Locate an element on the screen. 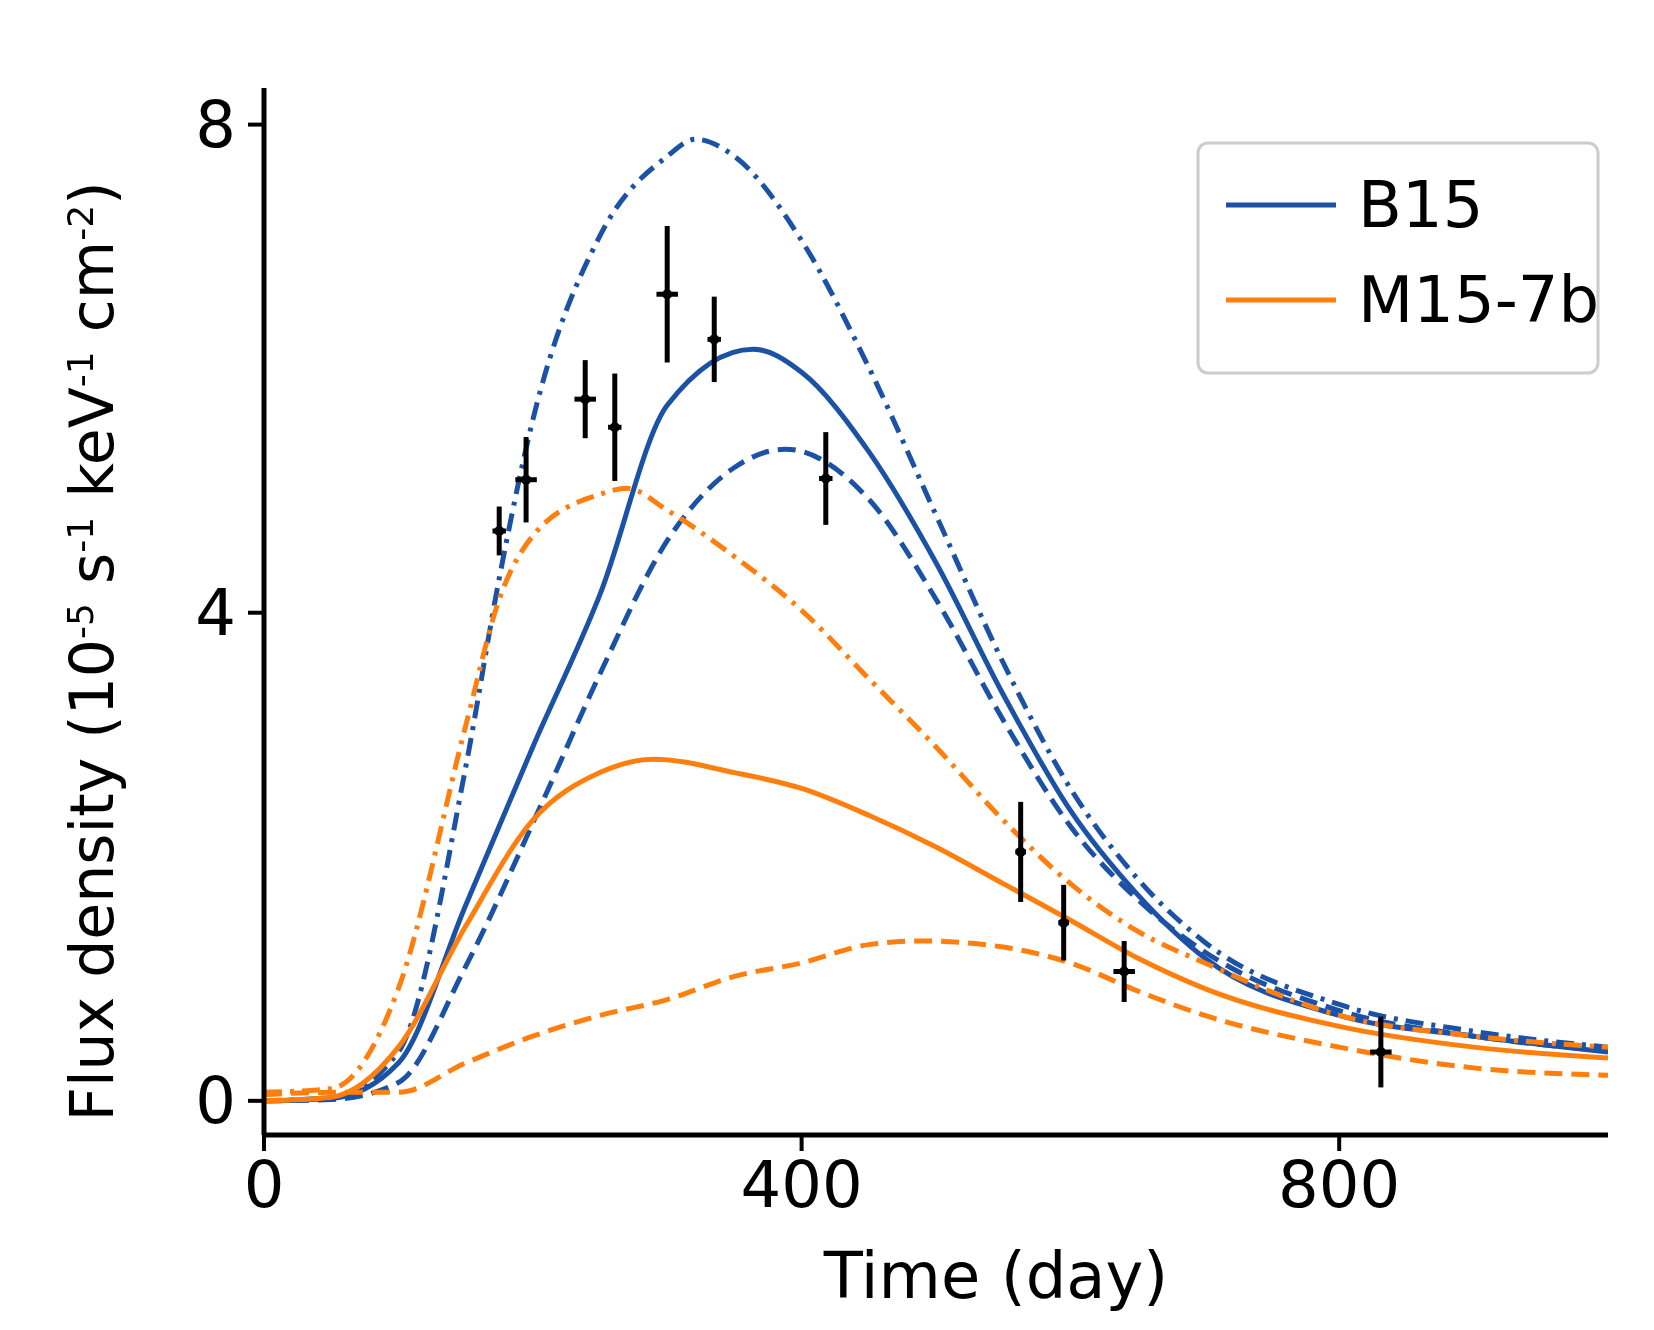 This screenshot has width=1654, height=1330. y-tick-label: 4 is located at coordinates (215, 613).